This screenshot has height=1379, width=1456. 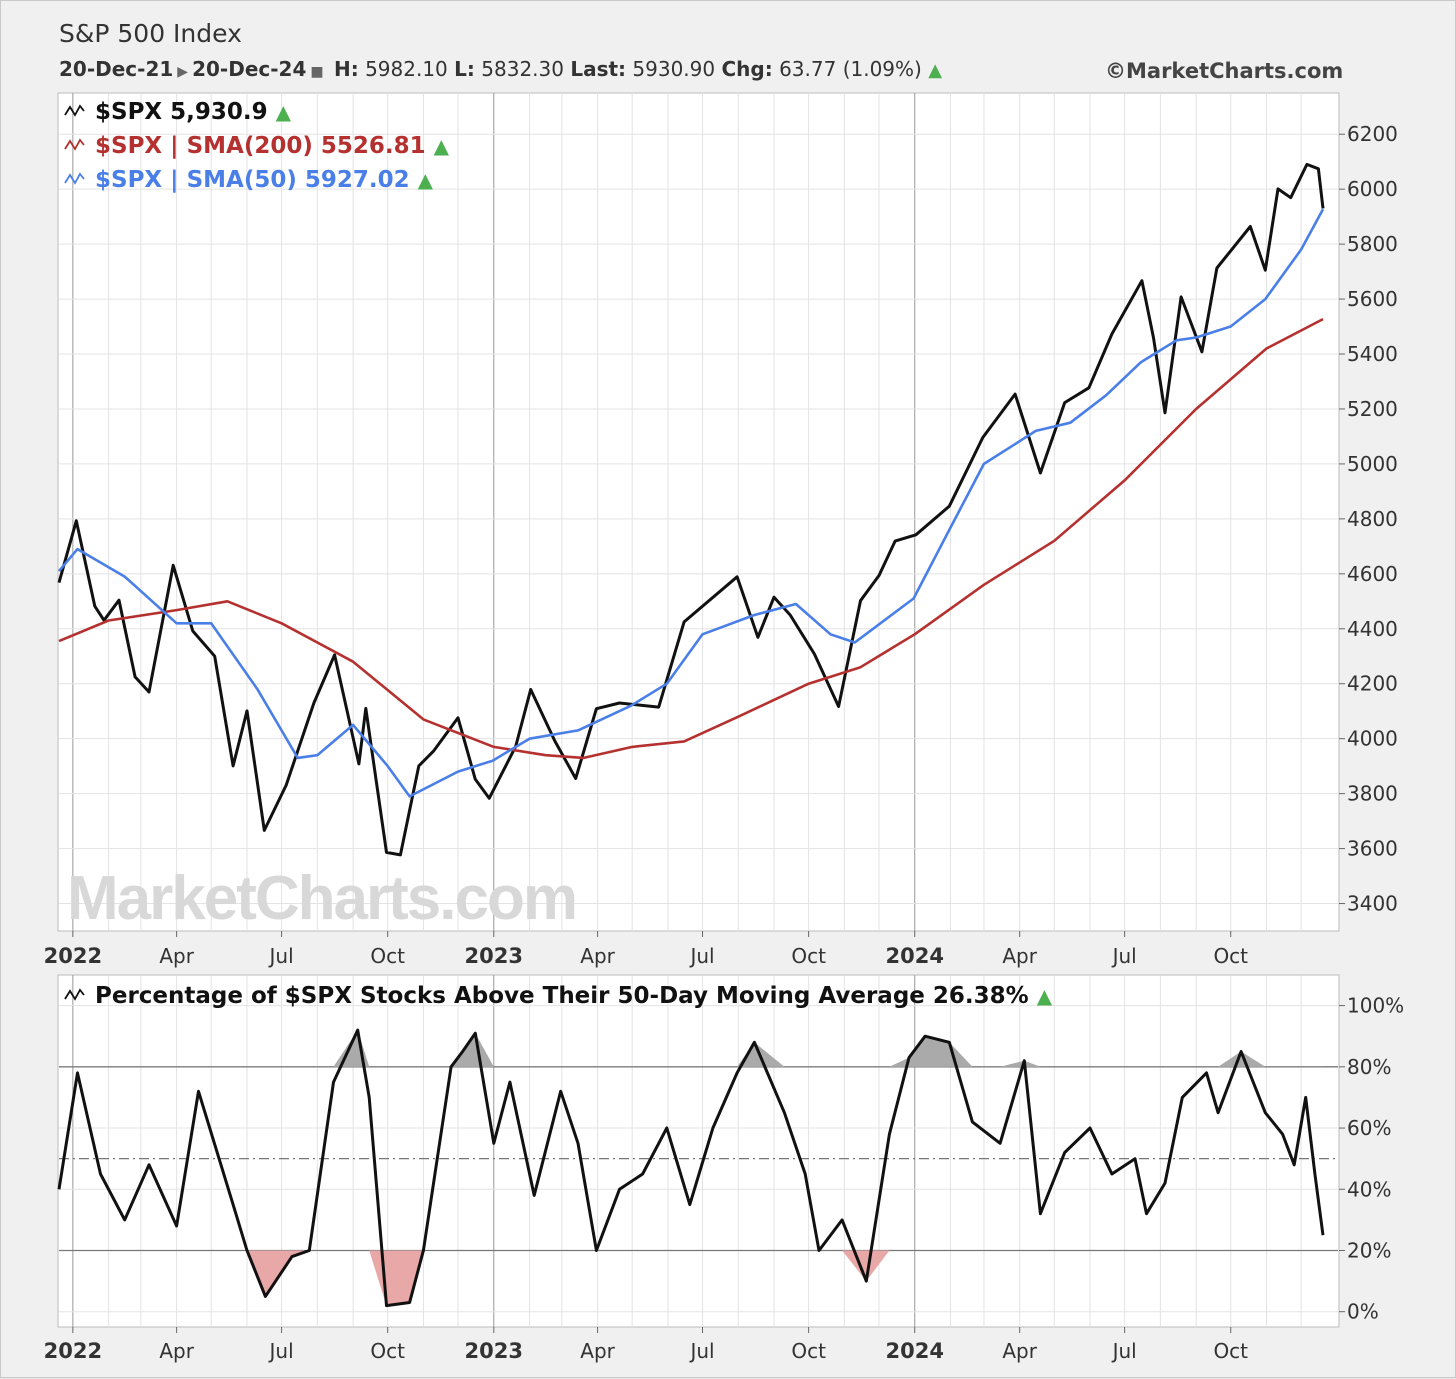 What do you see at coordinates (1372, 904) in the screenshot?
I see `y-tick-label: 3400` at bounding box center [1372, 904].